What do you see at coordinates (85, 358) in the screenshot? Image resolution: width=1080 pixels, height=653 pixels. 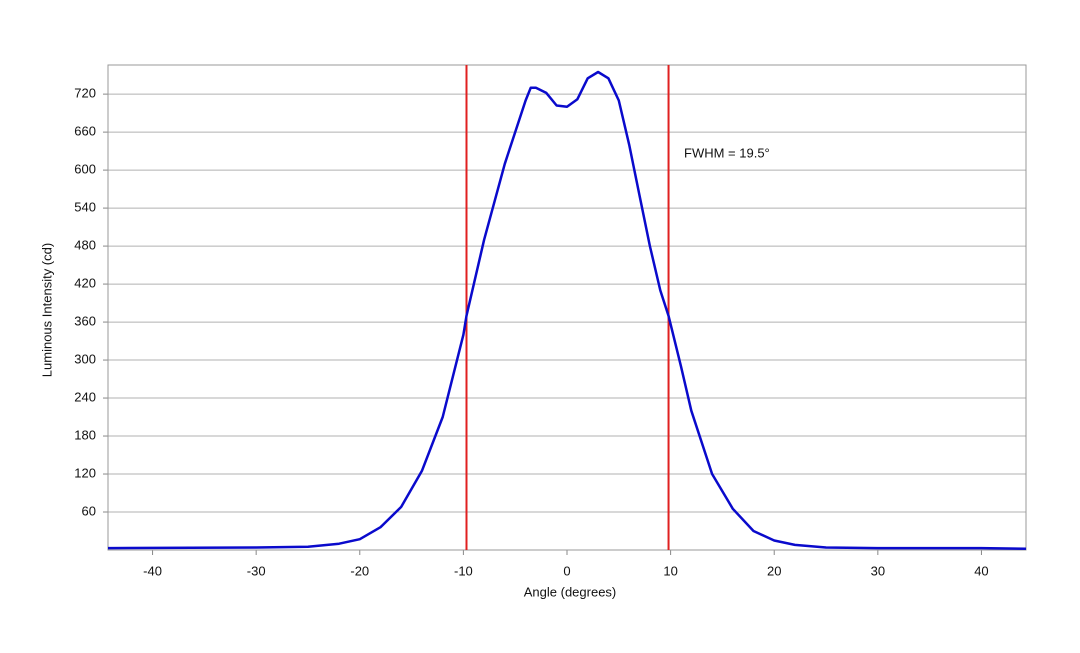 I see `y-tick-label: 300` at bounding box center [85, 358].